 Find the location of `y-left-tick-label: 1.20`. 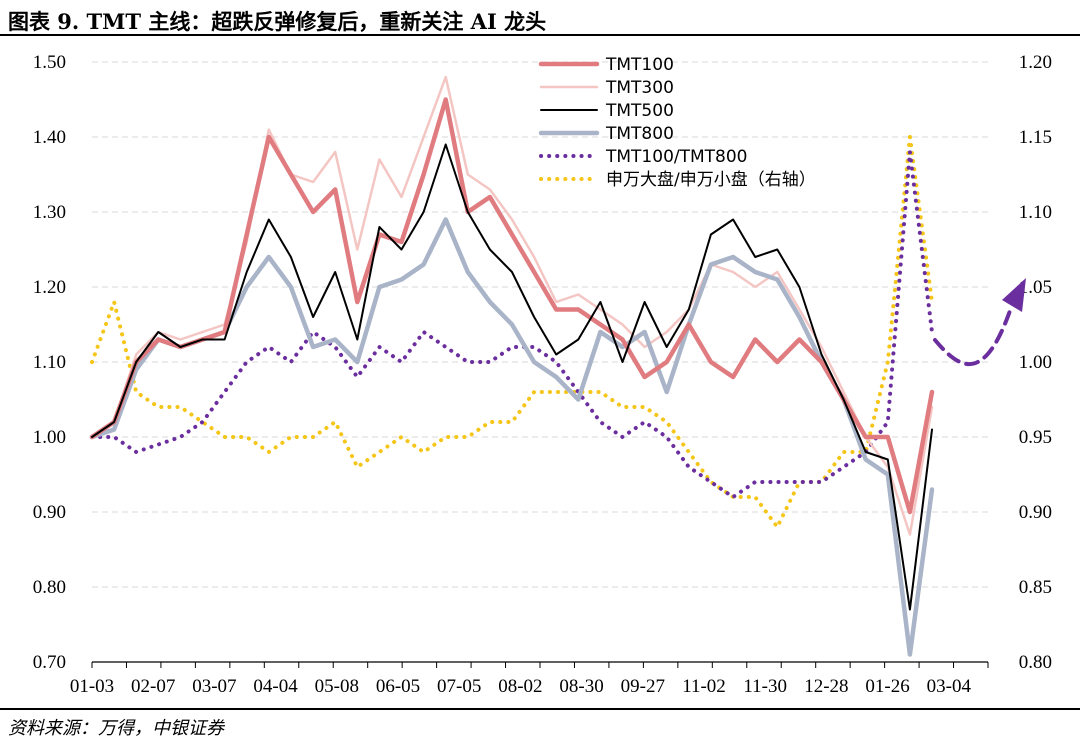

y-left-tick-label: 1.20 is located at coordinates (49, 287).